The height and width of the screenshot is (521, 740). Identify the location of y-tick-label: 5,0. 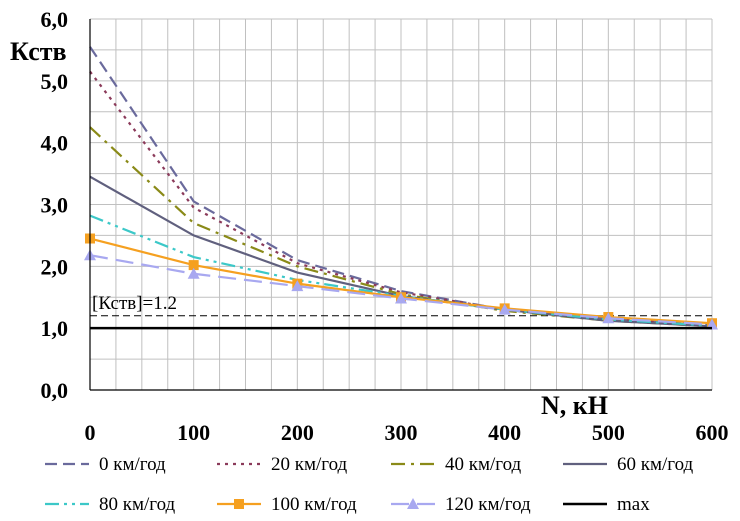
(55, 81).